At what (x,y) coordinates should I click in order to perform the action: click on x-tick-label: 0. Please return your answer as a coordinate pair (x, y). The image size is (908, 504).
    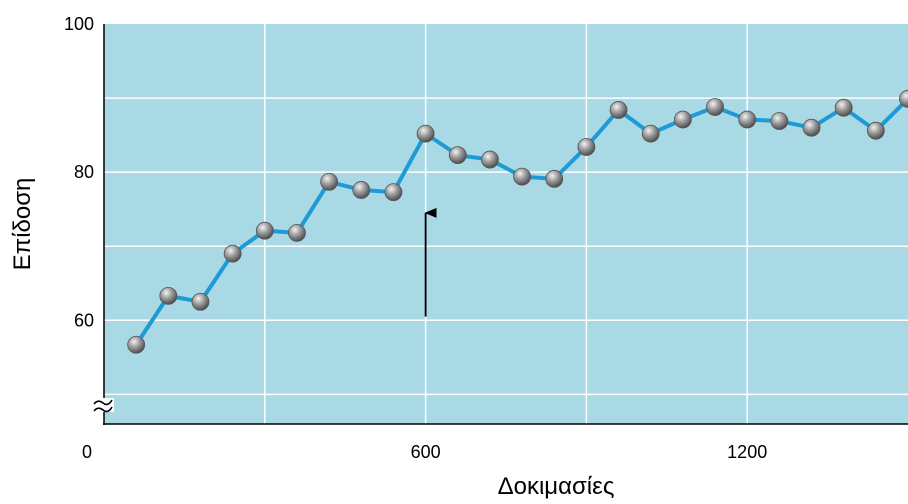
    Looking at the image, I should click on (87, 452).